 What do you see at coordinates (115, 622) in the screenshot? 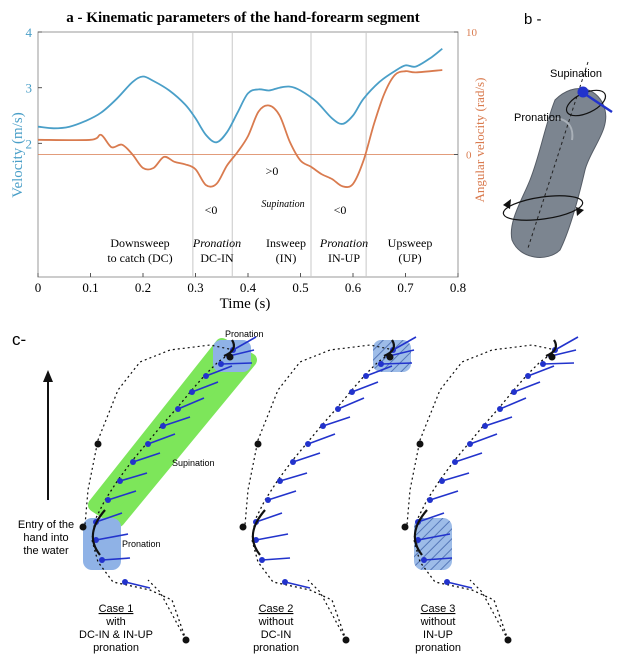
I see `case-1-line1: with` at bounding box center [115, 622].